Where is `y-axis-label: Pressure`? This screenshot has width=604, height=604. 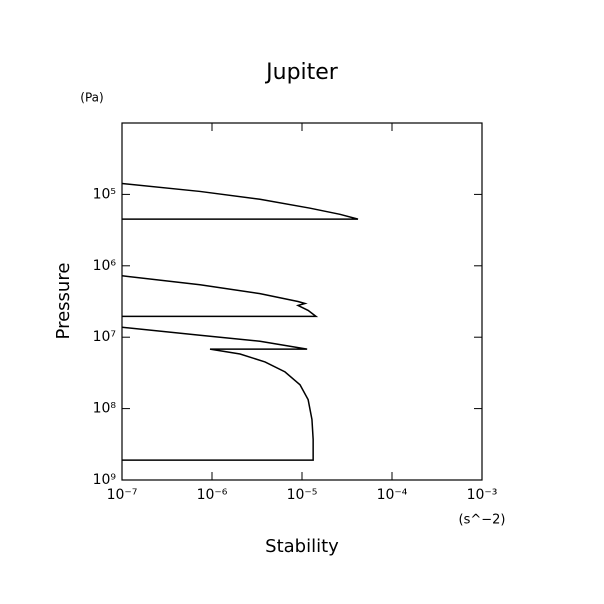
y-axis-label: Pressure is located at coordinates (63, 301).